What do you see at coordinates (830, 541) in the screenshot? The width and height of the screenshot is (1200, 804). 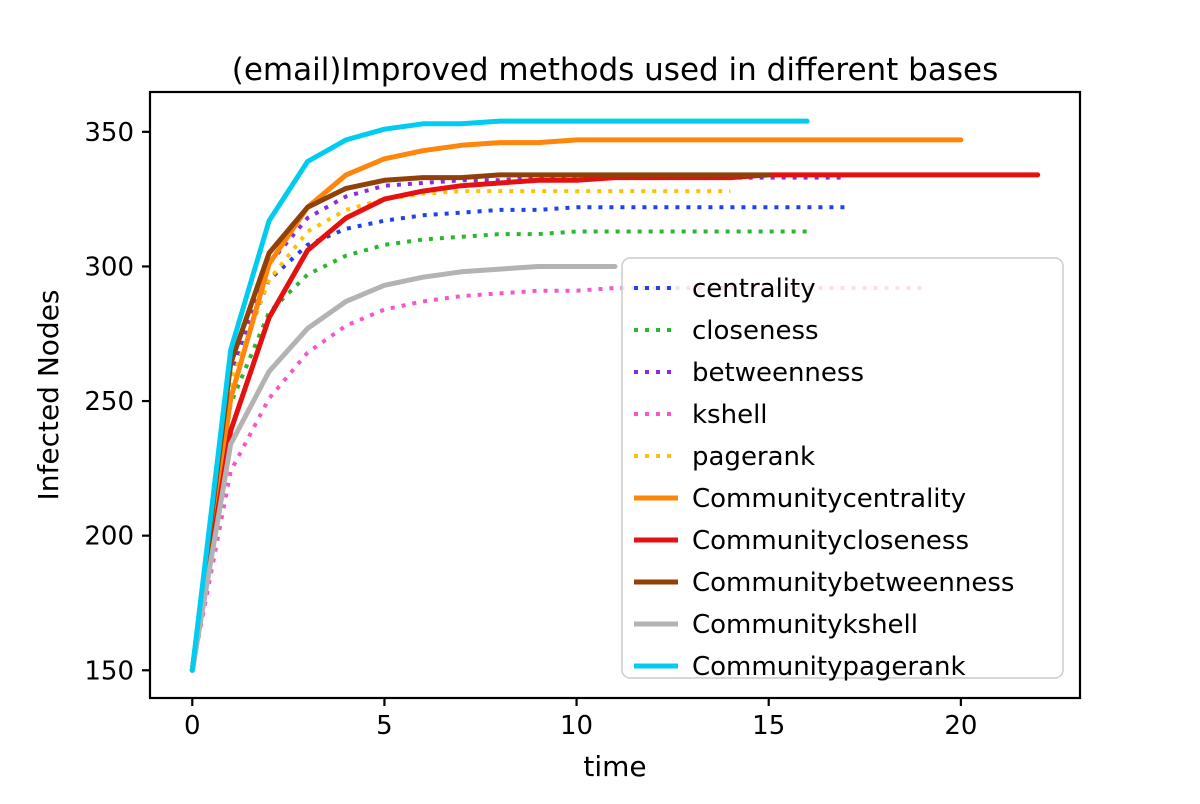 I see `legend-label: Communitycloseness` at bounding box center [830, 541].